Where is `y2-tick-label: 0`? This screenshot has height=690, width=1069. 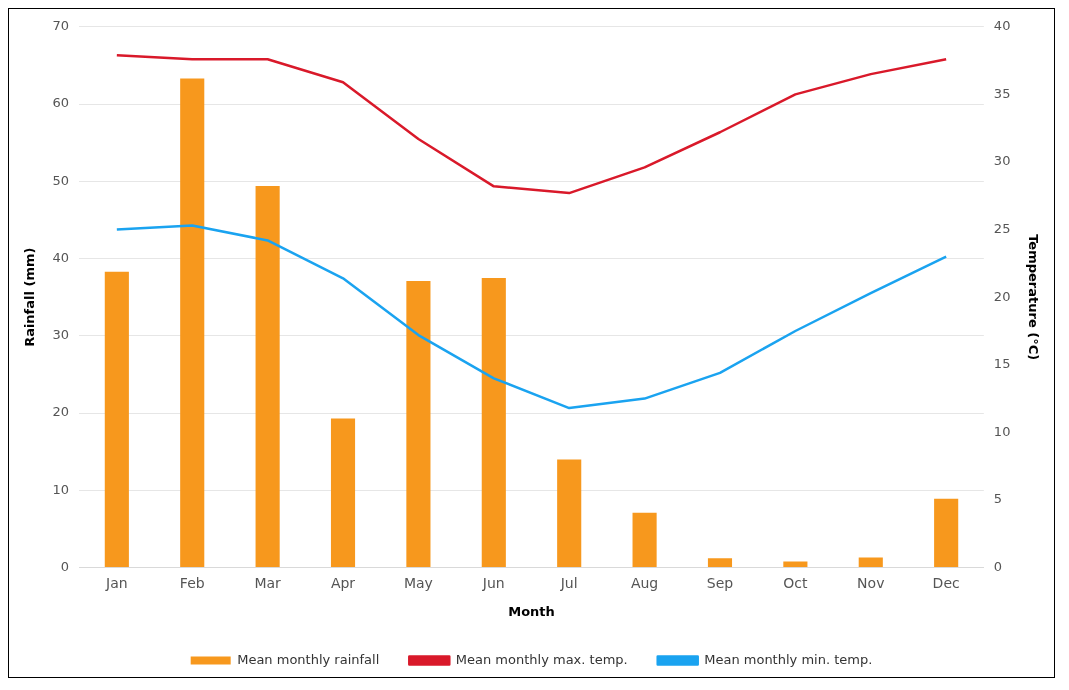 y2-tick-label: 0 is located at coordinates (998, 566).